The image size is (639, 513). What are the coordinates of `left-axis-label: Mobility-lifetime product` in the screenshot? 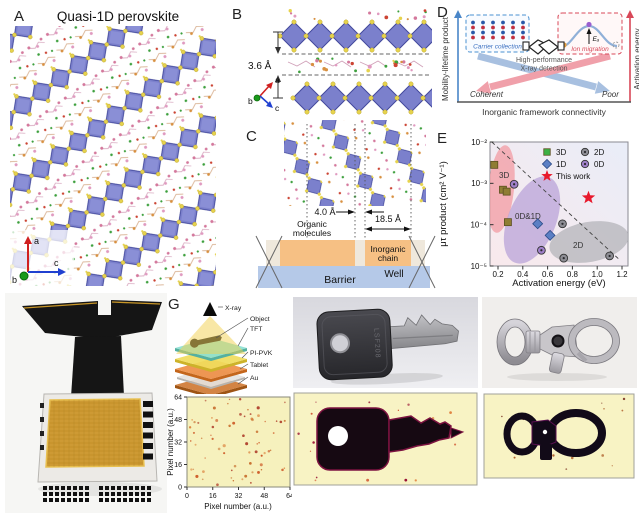 It's located at (445, 58).